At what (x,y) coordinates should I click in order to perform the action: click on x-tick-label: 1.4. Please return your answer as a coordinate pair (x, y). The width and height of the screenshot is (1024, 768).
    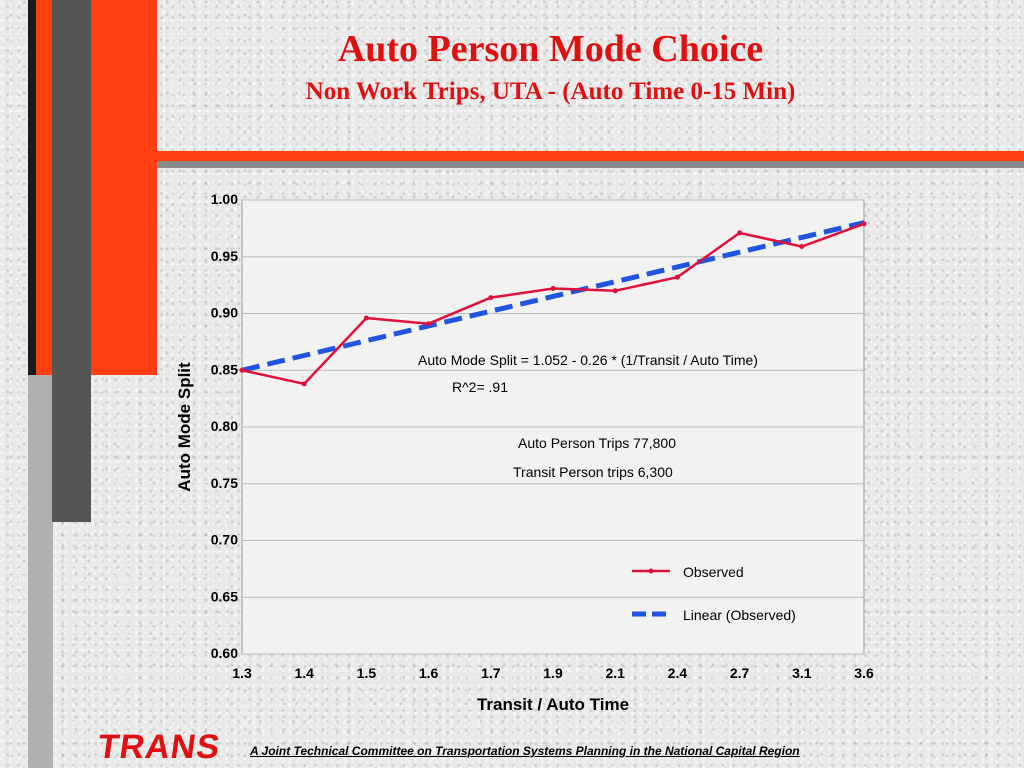
    Looking at the image, I should click on (304, 673).